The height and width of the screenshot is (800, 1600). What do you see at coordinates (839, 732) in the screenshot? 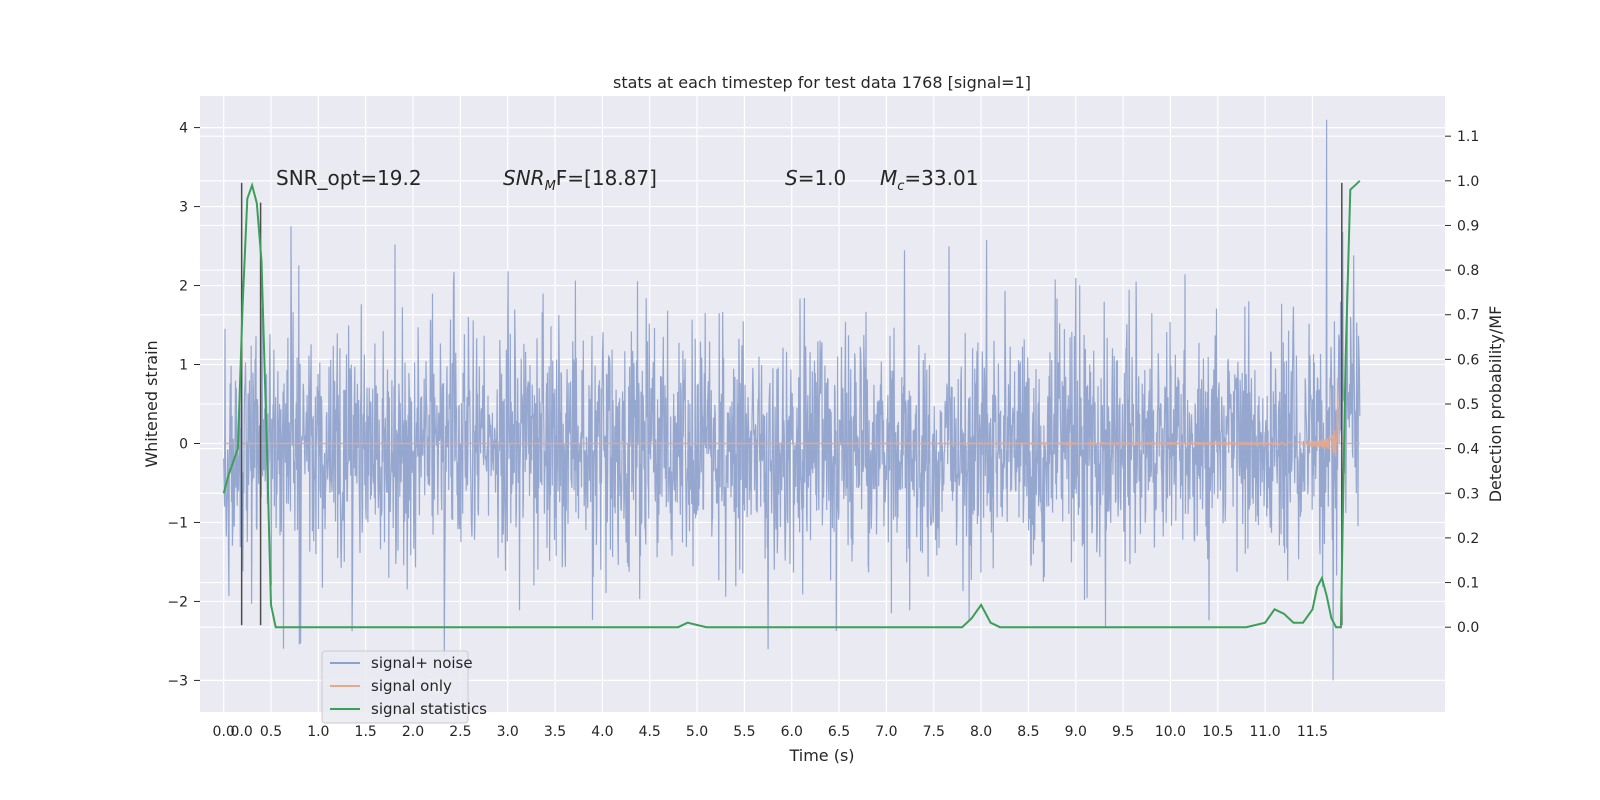
I see `x-tick-label: 6.5` at bounding box center [839, 732].